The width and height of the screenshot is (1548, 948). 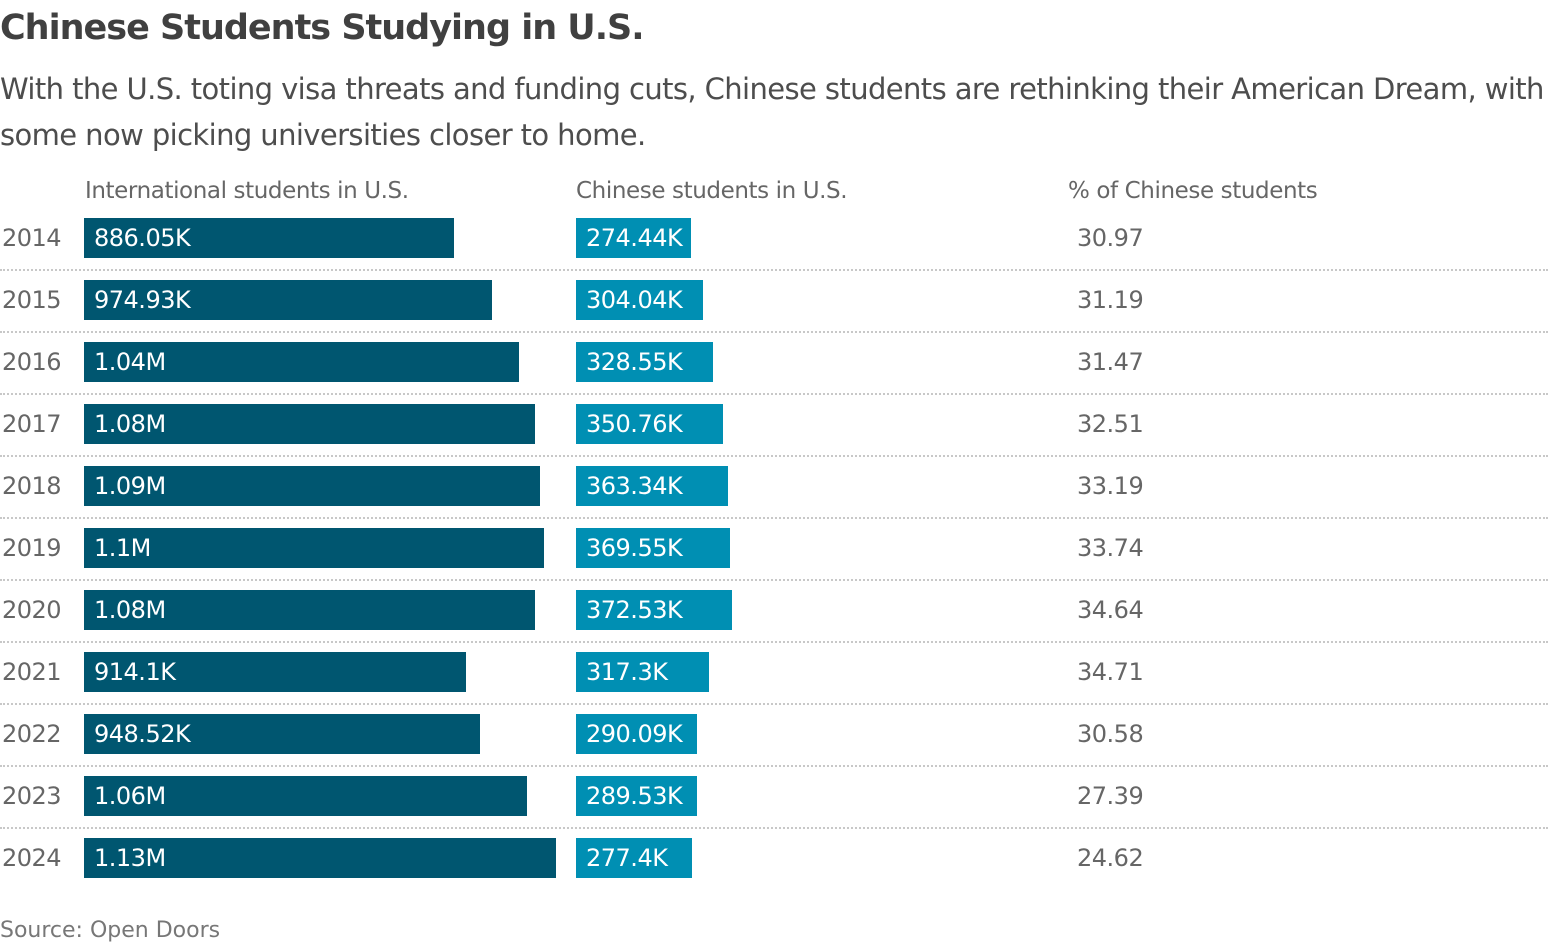 I want to click on table-row: 2018 1.09M 363.34K 33.19, so click(x=774, y=489).